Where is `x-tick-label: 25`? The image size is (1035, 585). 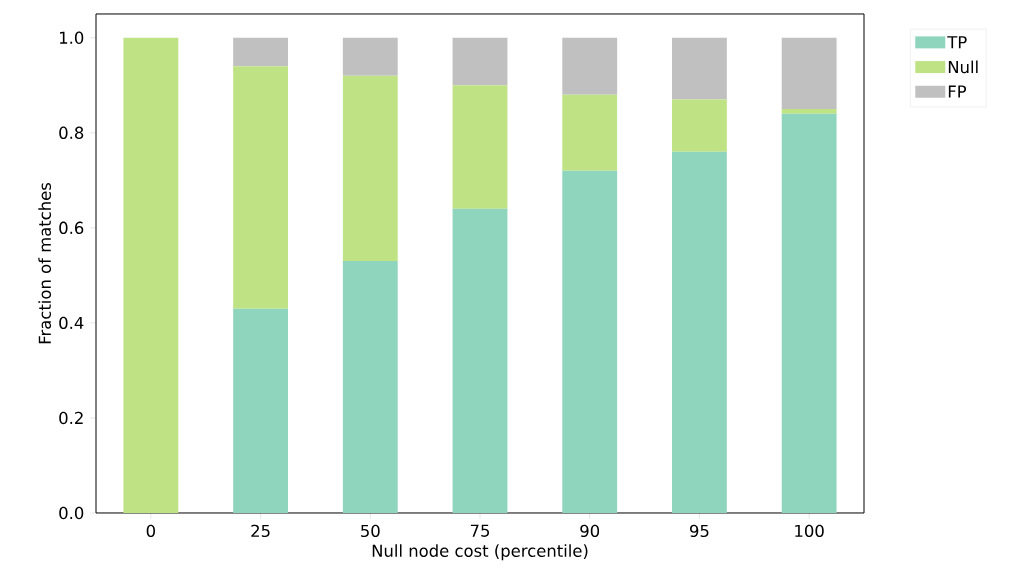
x-tick-label: 25 is located at coordinates (260, 531).